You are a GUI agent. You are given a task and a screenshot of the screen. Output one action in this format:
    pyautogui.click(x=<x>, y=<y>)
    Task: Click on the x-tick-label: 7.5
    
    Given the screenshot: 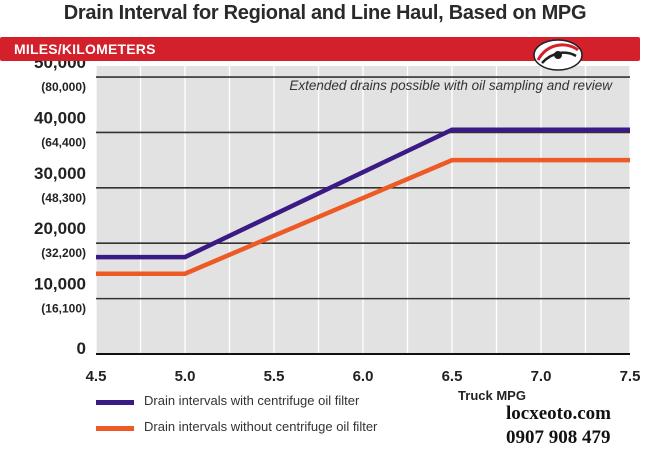 What is the action you would take?
    pyautogui.click(x=630, y=376)
    